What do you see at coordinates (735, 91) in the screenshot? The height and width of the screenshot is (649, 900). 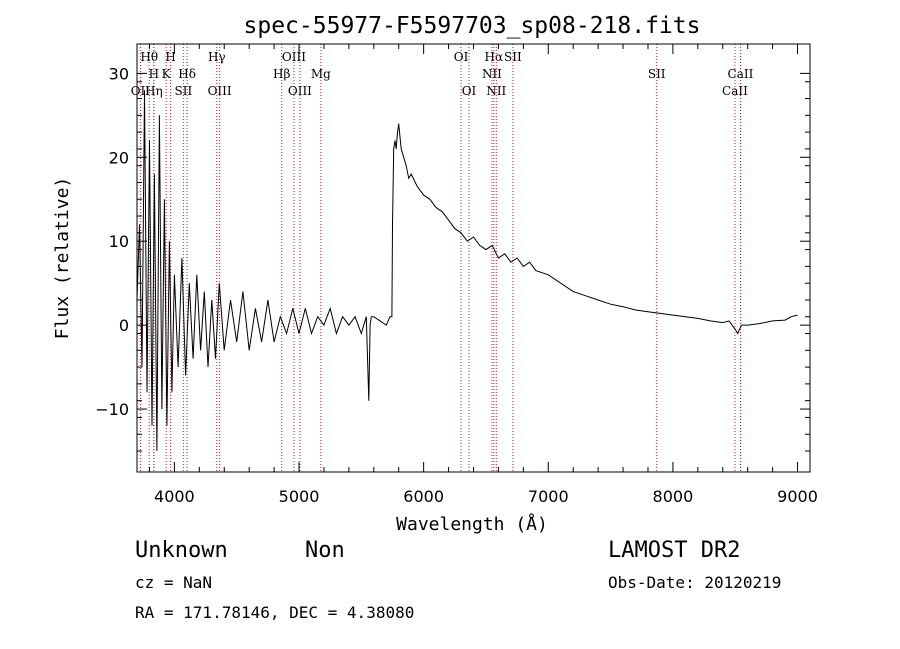 I see `line-label-22: CaII` at bounding box center [735, 91].